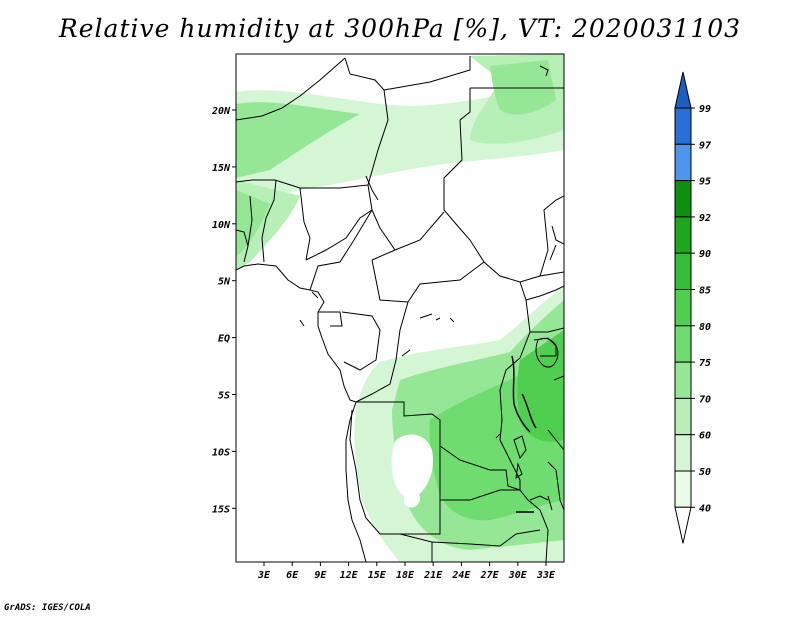 This screenshot has height=618, width=800. I want to click on colorbar: 99 97 95 92 90 85 80 75 70 60 50 40, so click(692, 307).